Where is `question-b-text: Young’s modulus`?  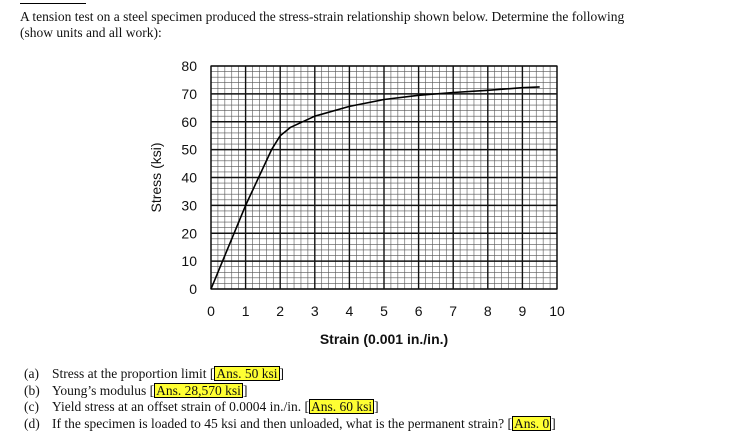
question-b-text: Young’s modulus is located at coordinates (101, 390).